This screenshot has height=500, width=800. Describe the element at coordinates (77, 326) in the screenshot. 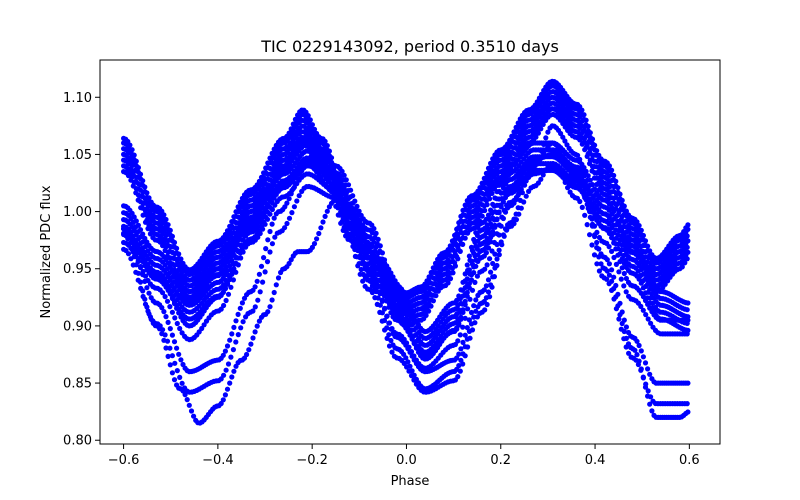

I see `y-tick-label: 0.90` at that location.